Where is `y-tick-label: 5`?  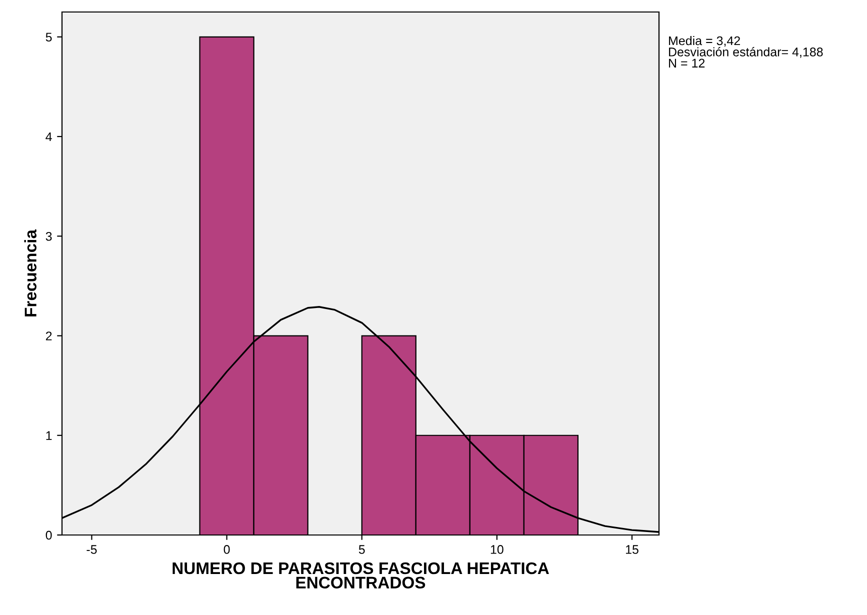 y-tick-label: 5 is located at coordinates (49, 37).